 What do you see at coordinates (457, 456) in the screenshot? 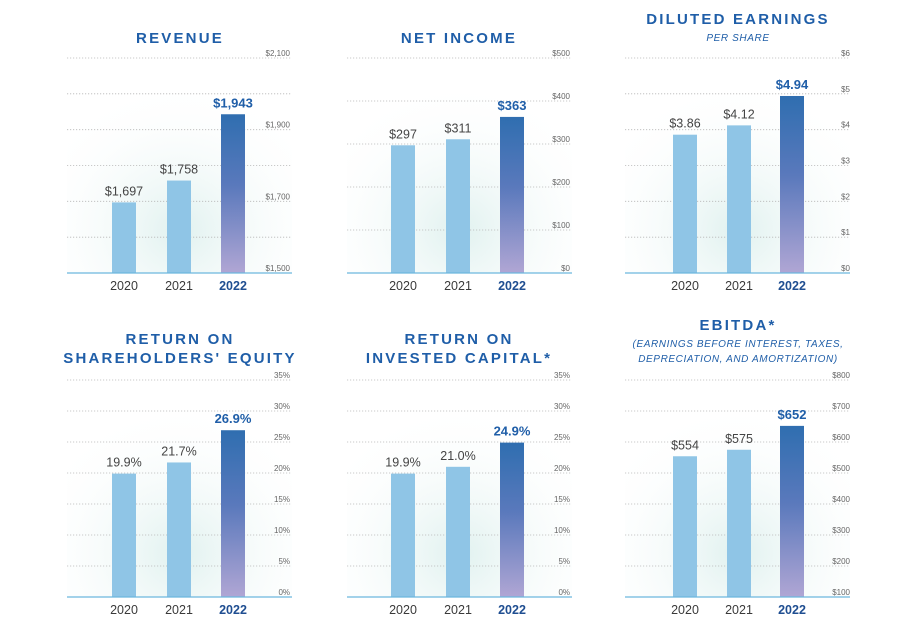
I see `data-label: 21.0%` at bounding box center [457, 456].